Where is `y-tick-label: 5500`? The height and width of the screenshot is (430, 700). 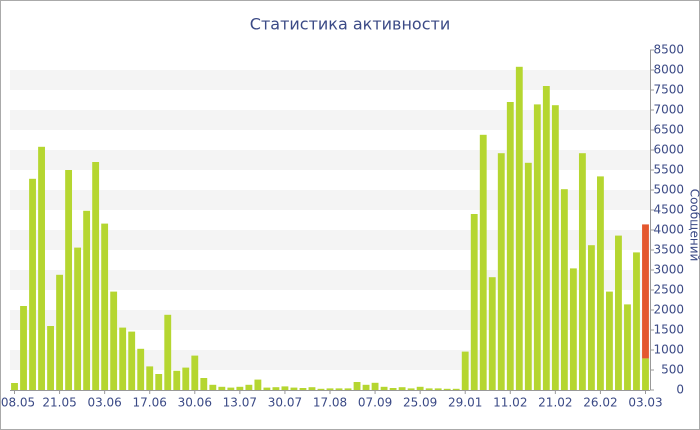 y-tick-label: 5500 is located at coordinates (668, 170).